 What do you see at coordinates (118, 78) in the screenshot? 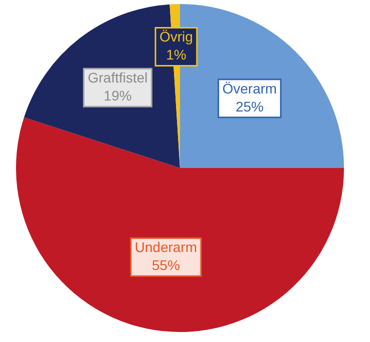
I see `slice-label: Graftfistel` at bounding box center [118, 78].